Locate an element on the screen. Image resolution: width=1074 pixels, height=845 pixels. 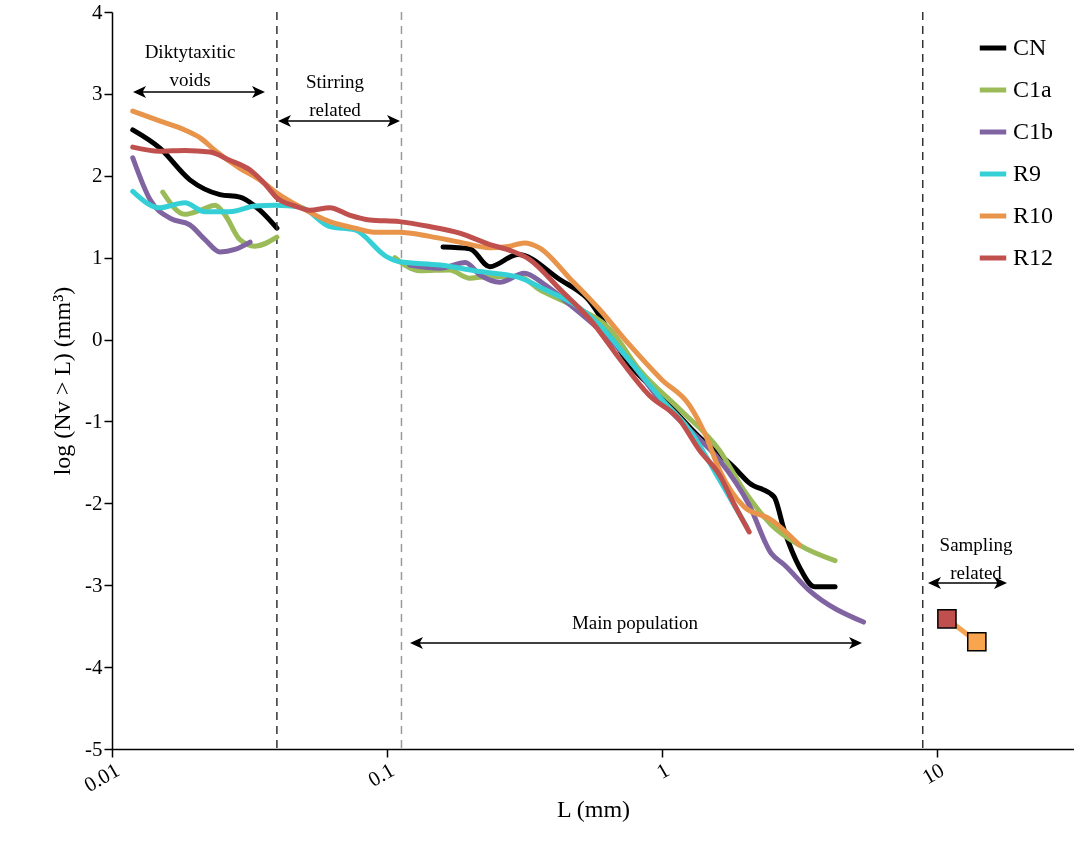
annotation: Main population is located at coordinates (635, 622).